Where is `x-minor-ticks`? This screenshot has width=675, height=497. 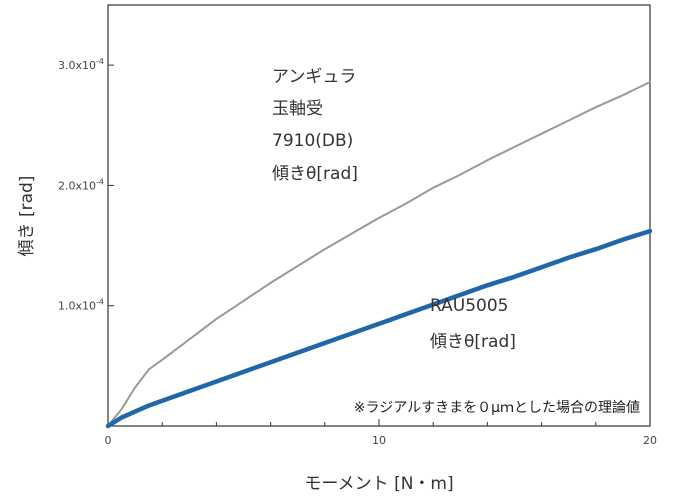
x-minor-ticks is located at coordinates (379, 422).